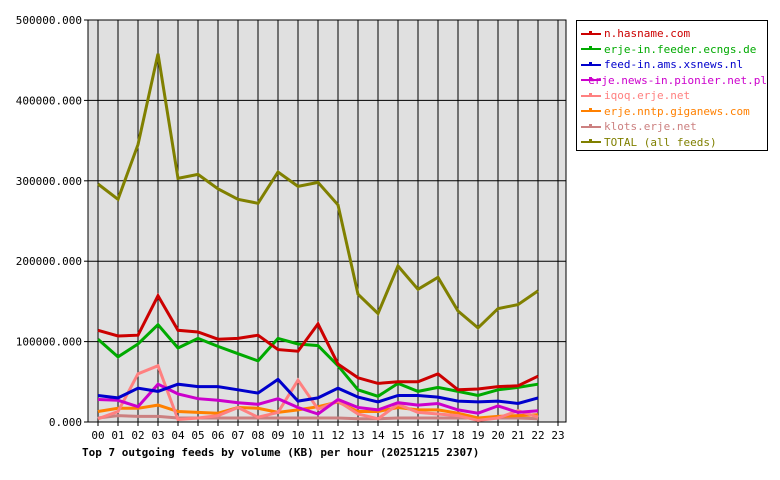 This screenshot has height=480, width=780. Describe the element at coordinates (357, 435) in the screenshot. I see `x-tick-label: 13` at that location.